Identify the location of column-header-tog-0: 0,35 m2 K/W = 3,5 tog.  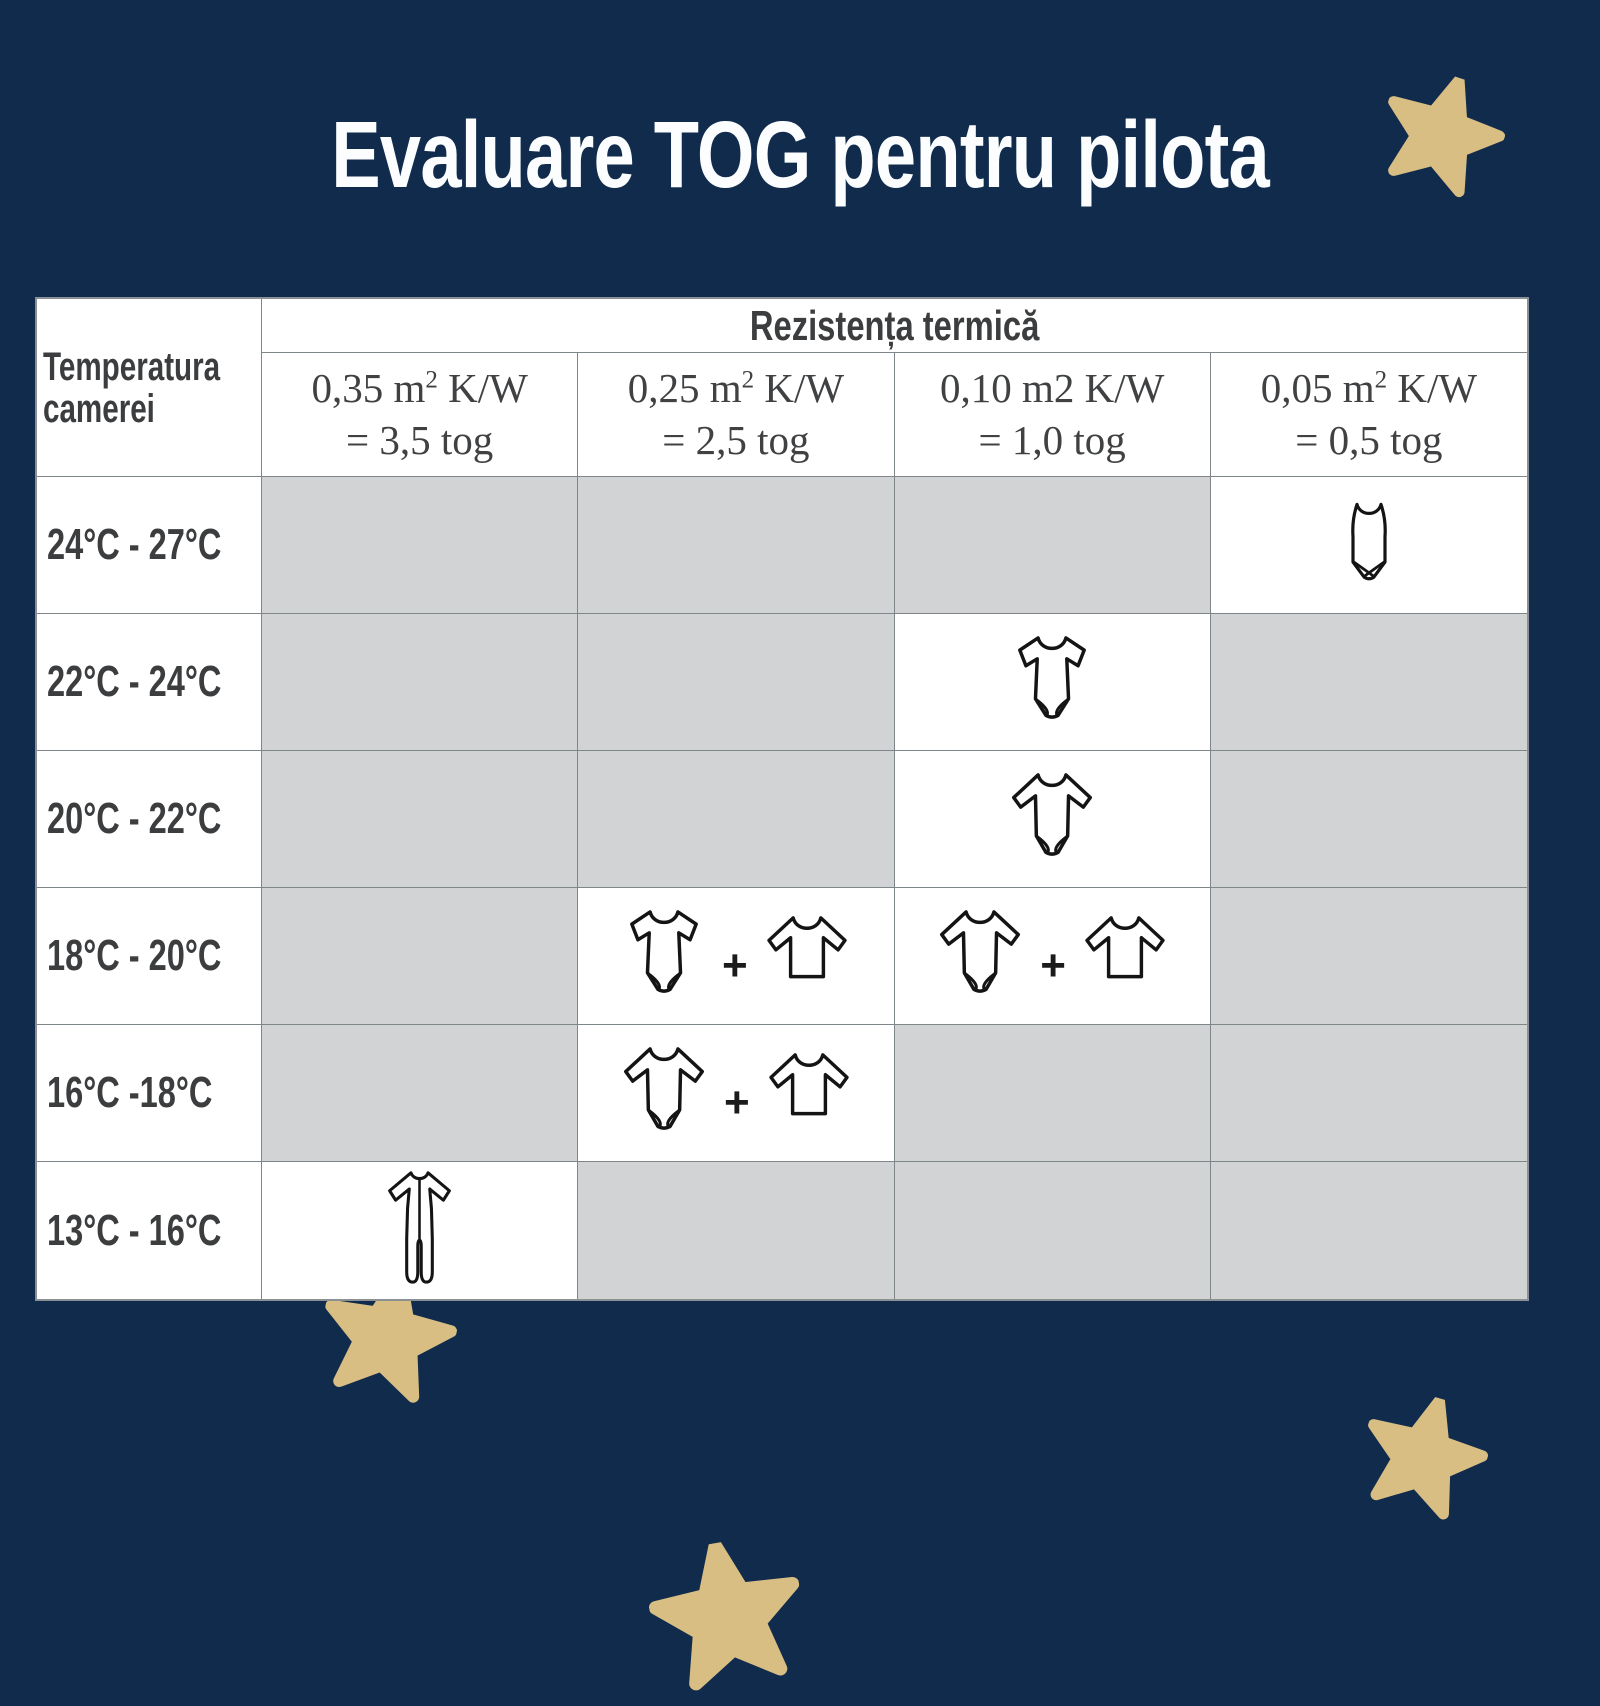
(420, 415).